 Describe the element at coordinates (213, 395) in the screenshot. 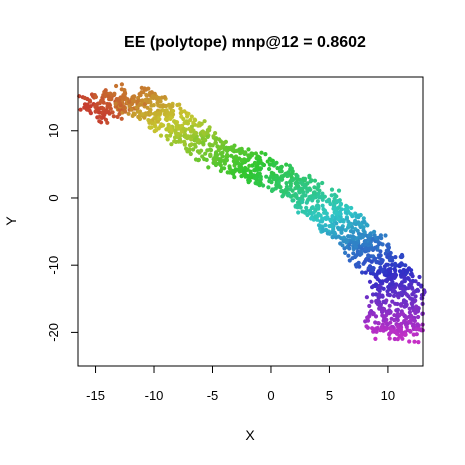

I see `x-tick-label: -5` at that location.